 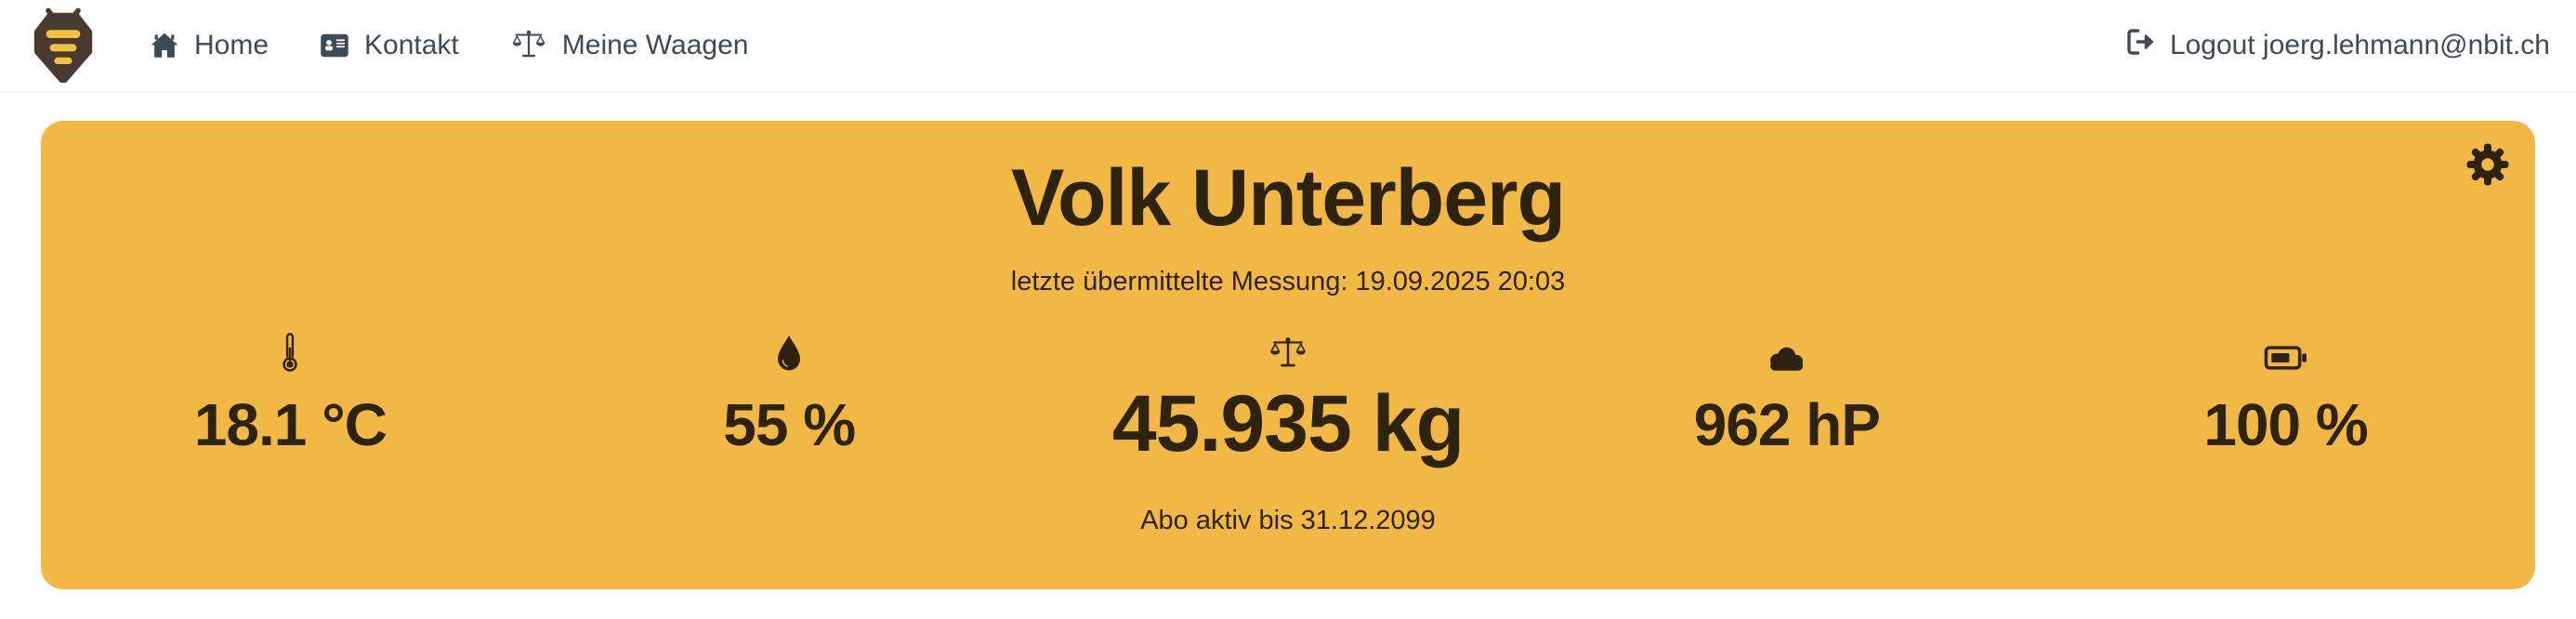 I want to click on battery-value: 100 %, so click(x=2285, y=424).